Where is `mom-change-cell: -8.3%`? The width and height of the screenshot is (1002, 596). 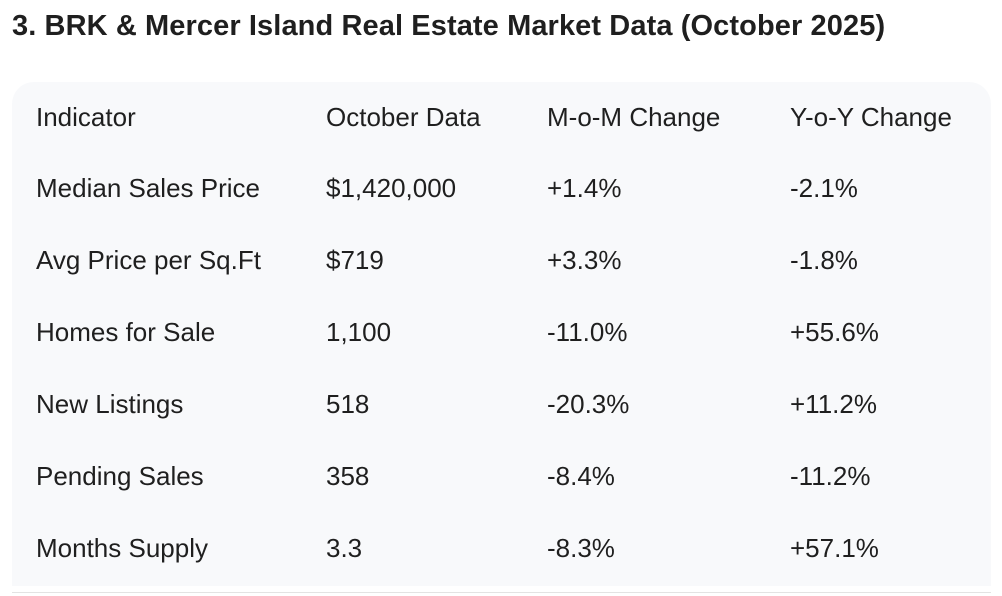 mom-change-cell: -8.3% is located at coordinates (581, 547).